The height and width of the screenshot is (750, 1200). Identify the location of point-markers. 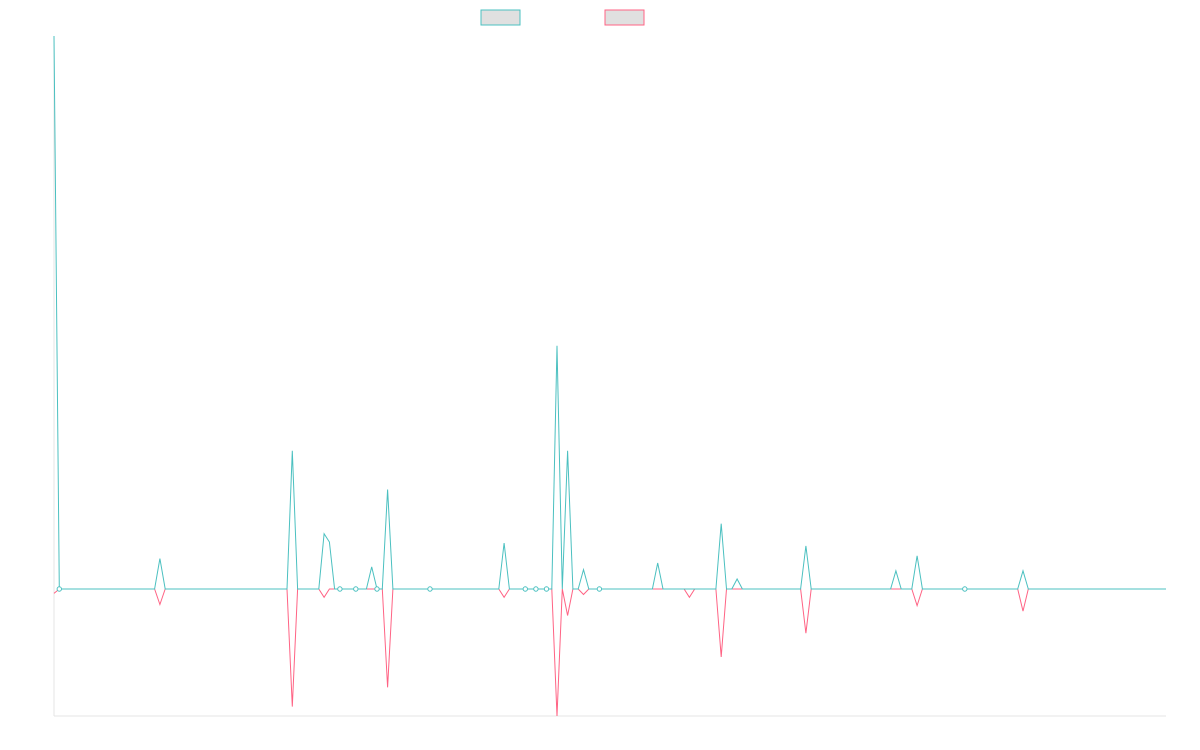
(512, 589).